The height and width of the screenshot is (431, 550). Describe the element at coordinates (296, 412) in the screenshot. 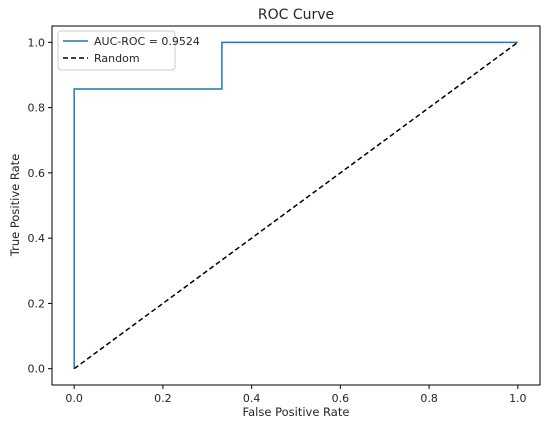

I see `x-axis-label: False Positive Rate` at that location.